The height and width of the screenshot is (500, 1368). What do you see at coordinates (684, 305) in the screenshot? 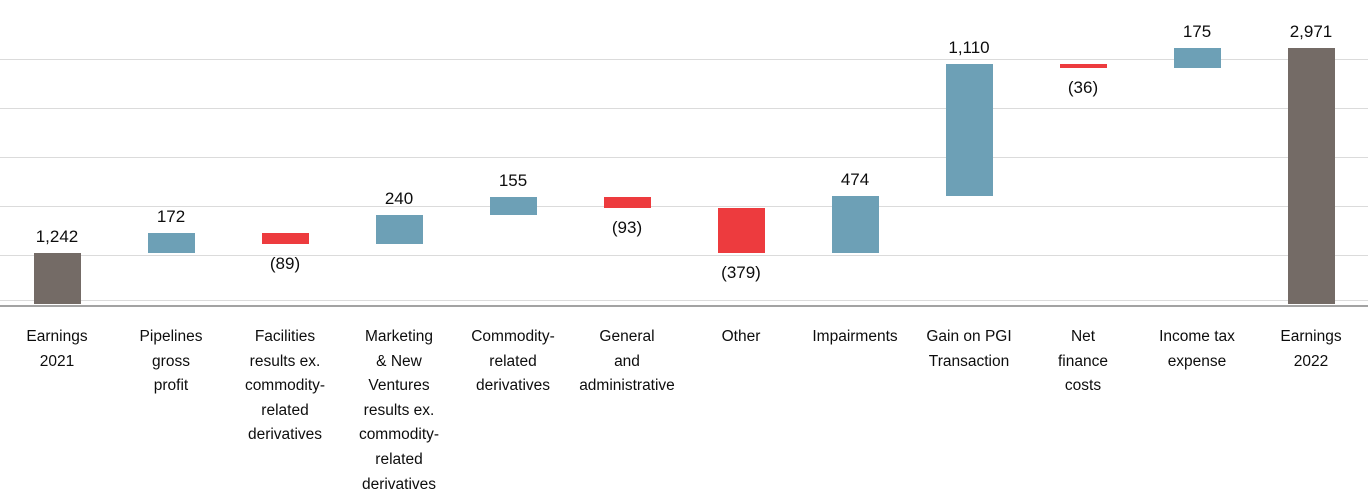
I see `x-axis-line` at bounding box center [684, 305].